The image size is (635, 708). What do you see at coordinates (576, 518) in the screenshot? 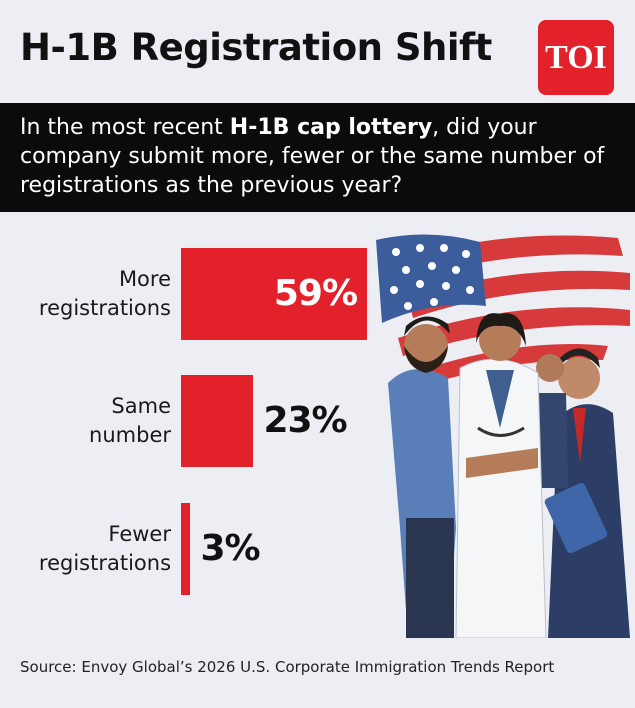
I see `folder` at bounding box center [576, 518].